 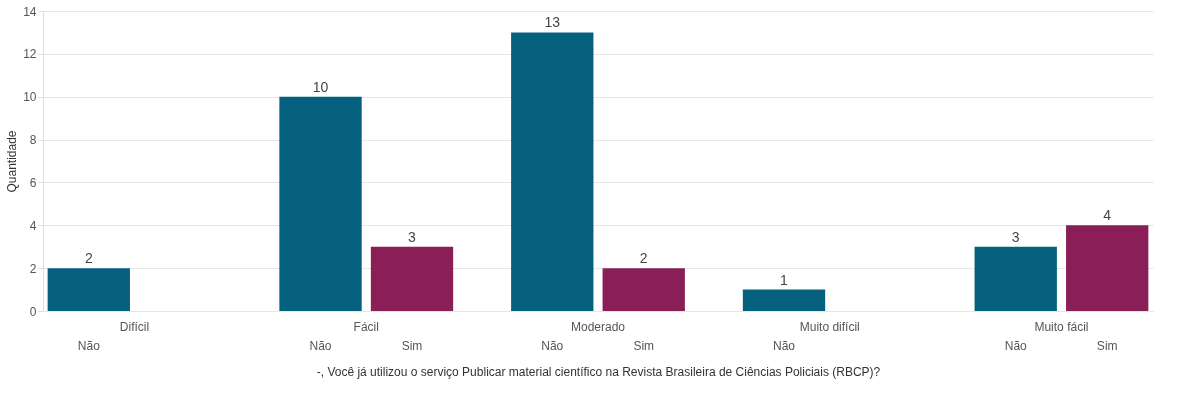 What do you see at coordinates (30, 97) in the screenshot?
I see `y-tick-label: 10` at bounding box center [30, 97].